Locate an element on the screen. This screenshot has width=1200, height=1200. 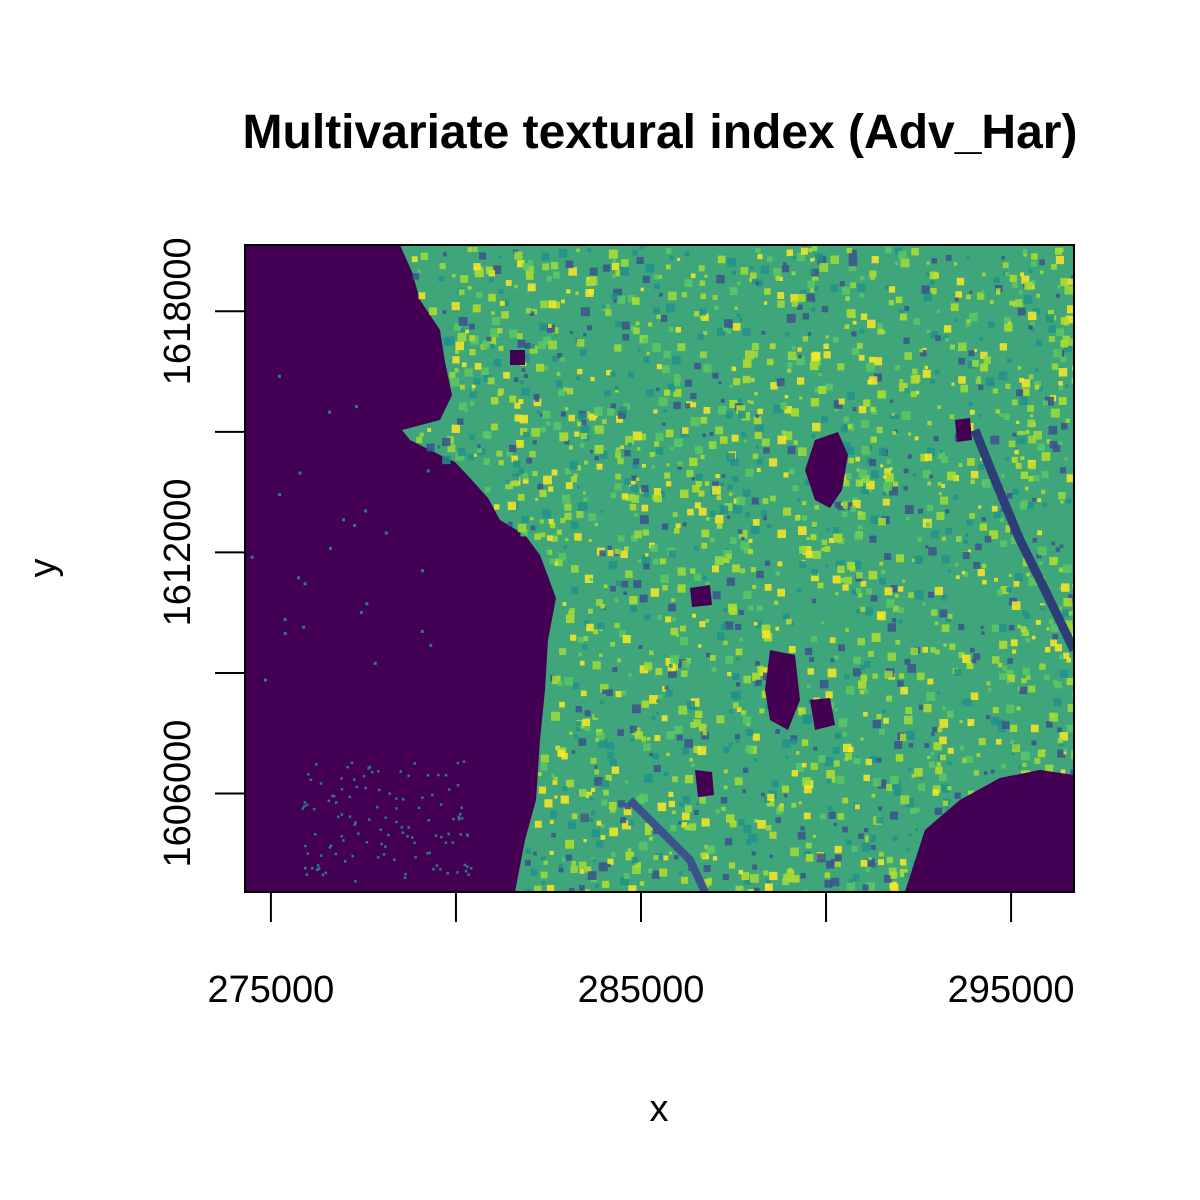
island-polygon is located at coordinates (826, 470).